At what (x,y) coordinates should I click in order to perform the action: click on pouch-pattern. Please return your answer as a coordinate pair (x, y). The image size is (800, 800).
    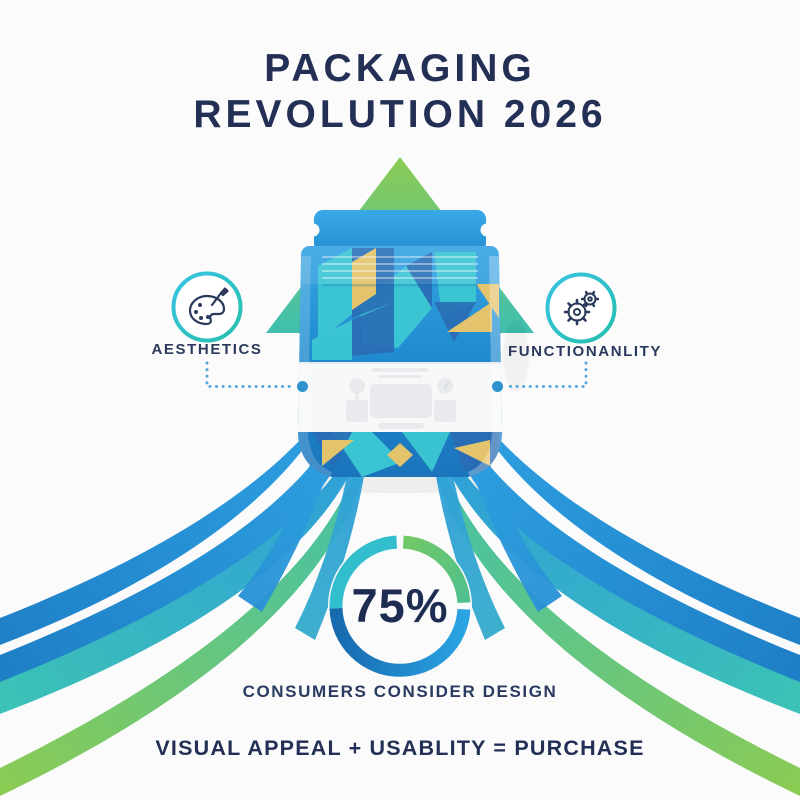
    Looking at the image, I should click on (400, 361).